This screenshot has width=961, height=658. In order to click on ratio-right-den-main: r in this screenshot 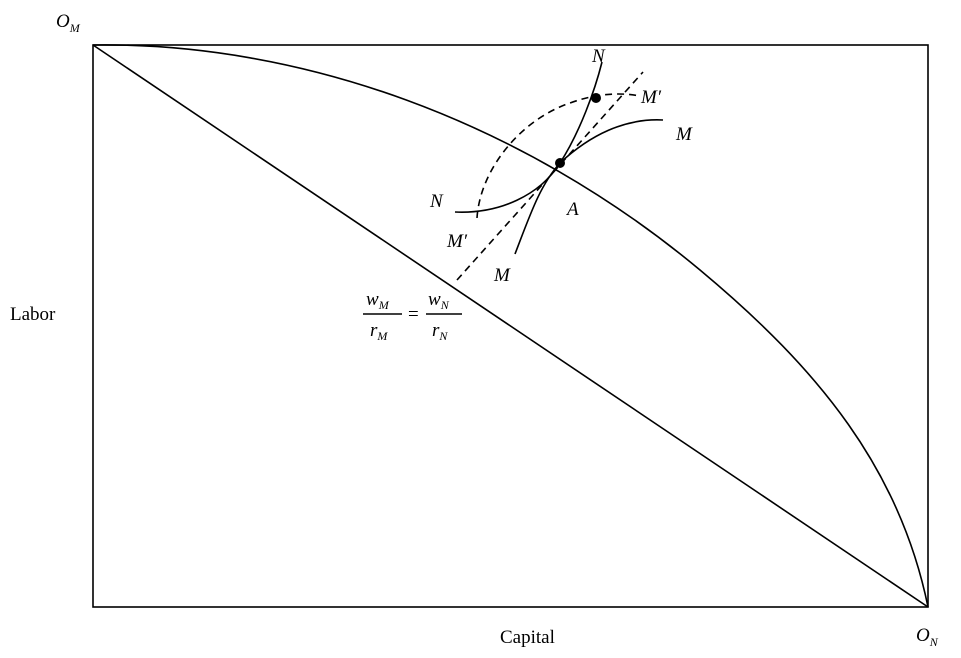, I will do `click(436, 330)`.